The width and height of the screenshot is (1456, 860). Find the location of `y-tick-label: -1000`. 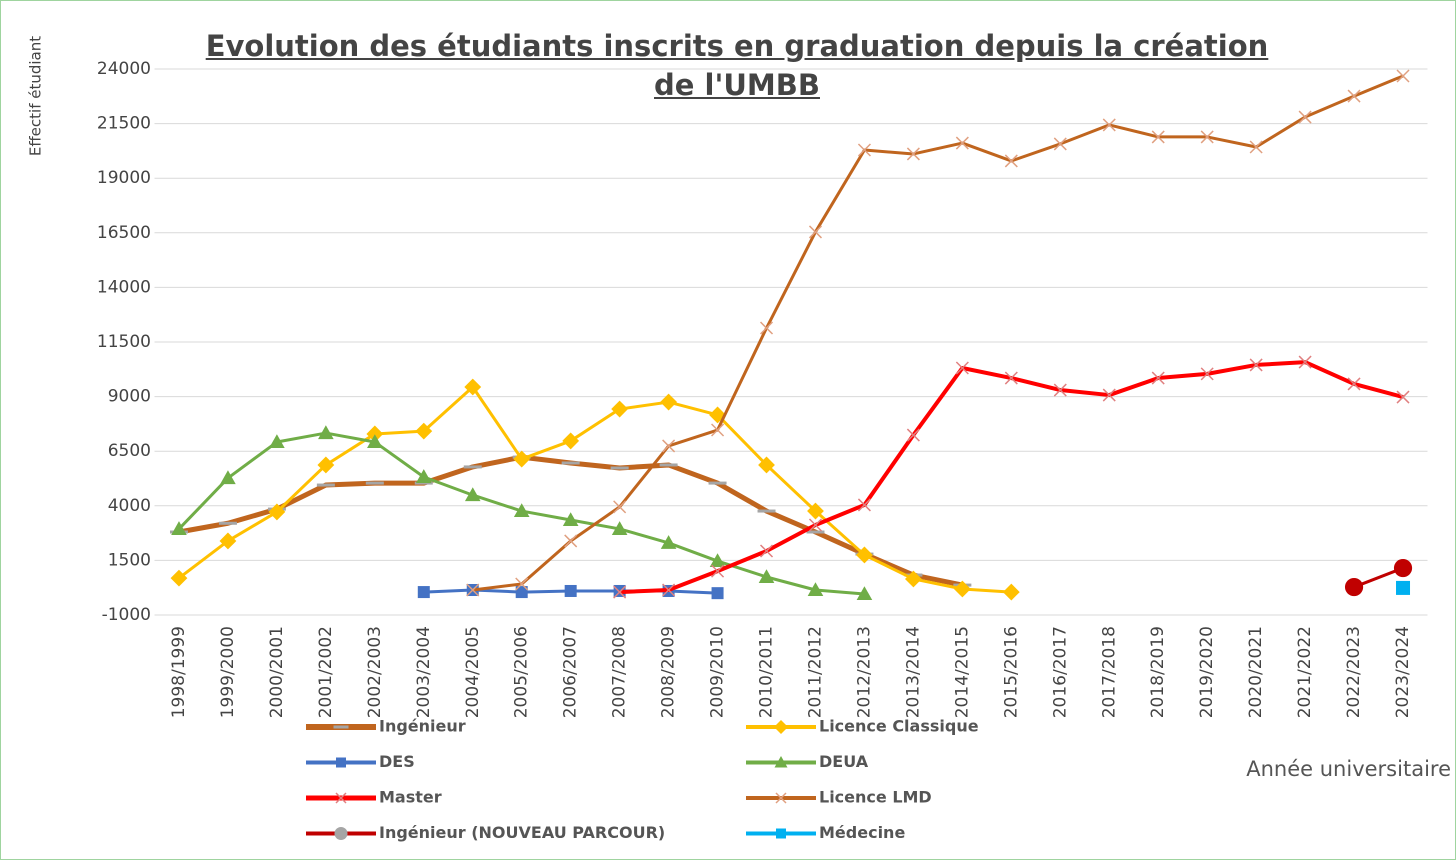

y-tick-label: -1000 is located at coordinates (126, 615).